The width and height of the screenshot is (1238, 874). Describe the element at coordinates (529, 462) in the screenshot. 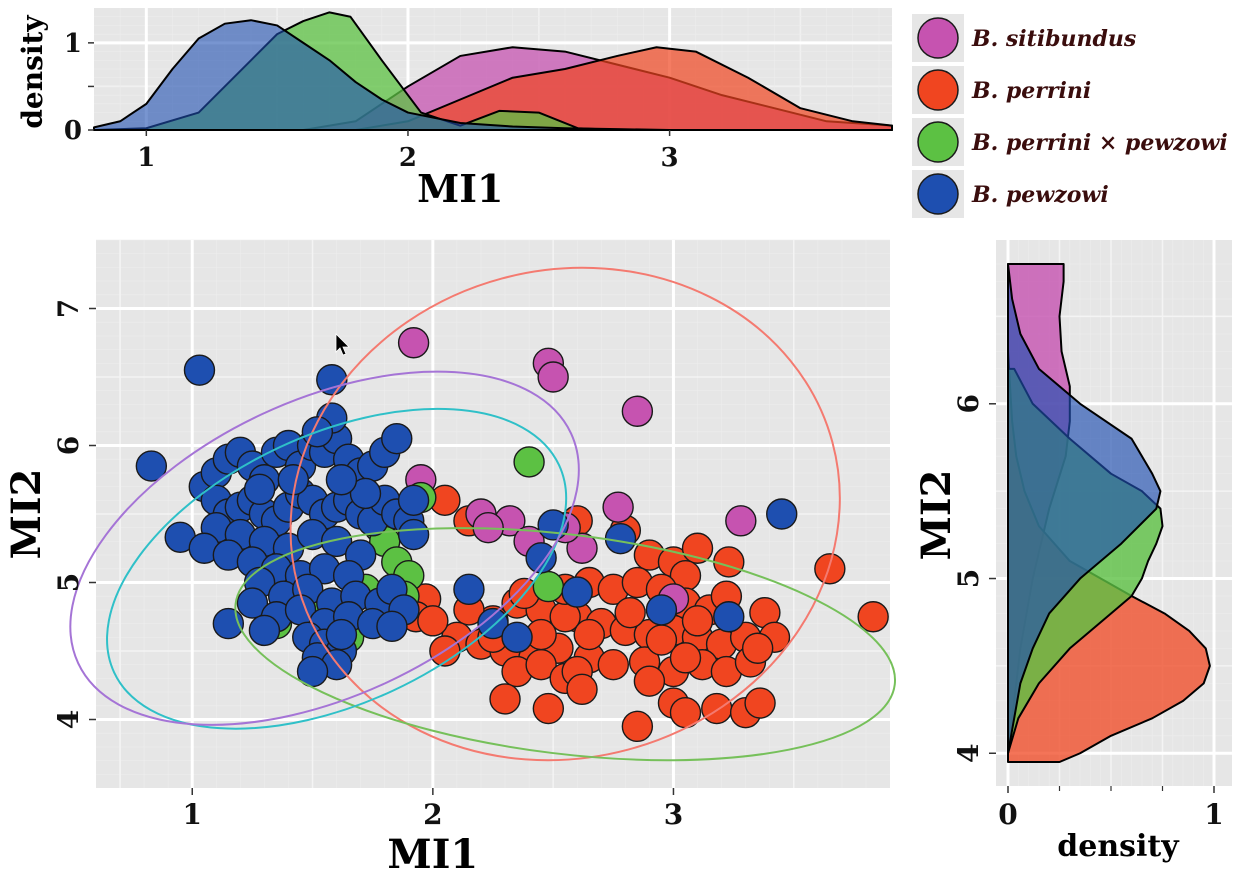

I see `point-hybrid` at that location.